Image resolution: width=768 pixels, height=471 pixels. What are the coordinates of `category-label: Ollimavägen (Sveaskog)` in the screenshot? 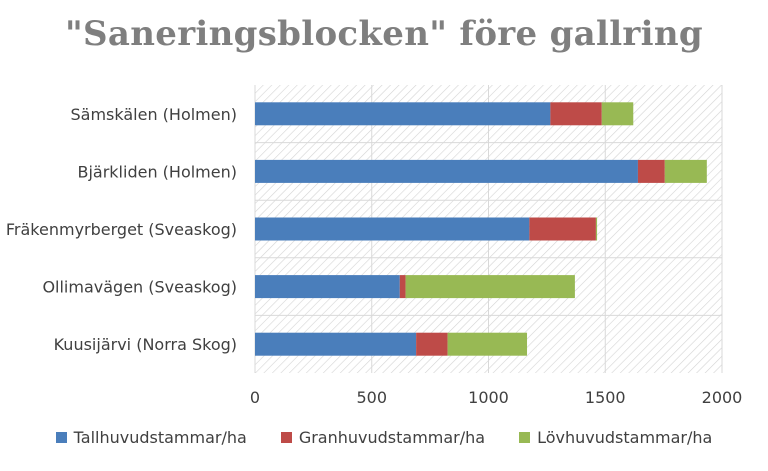 It's located at (139, 287).